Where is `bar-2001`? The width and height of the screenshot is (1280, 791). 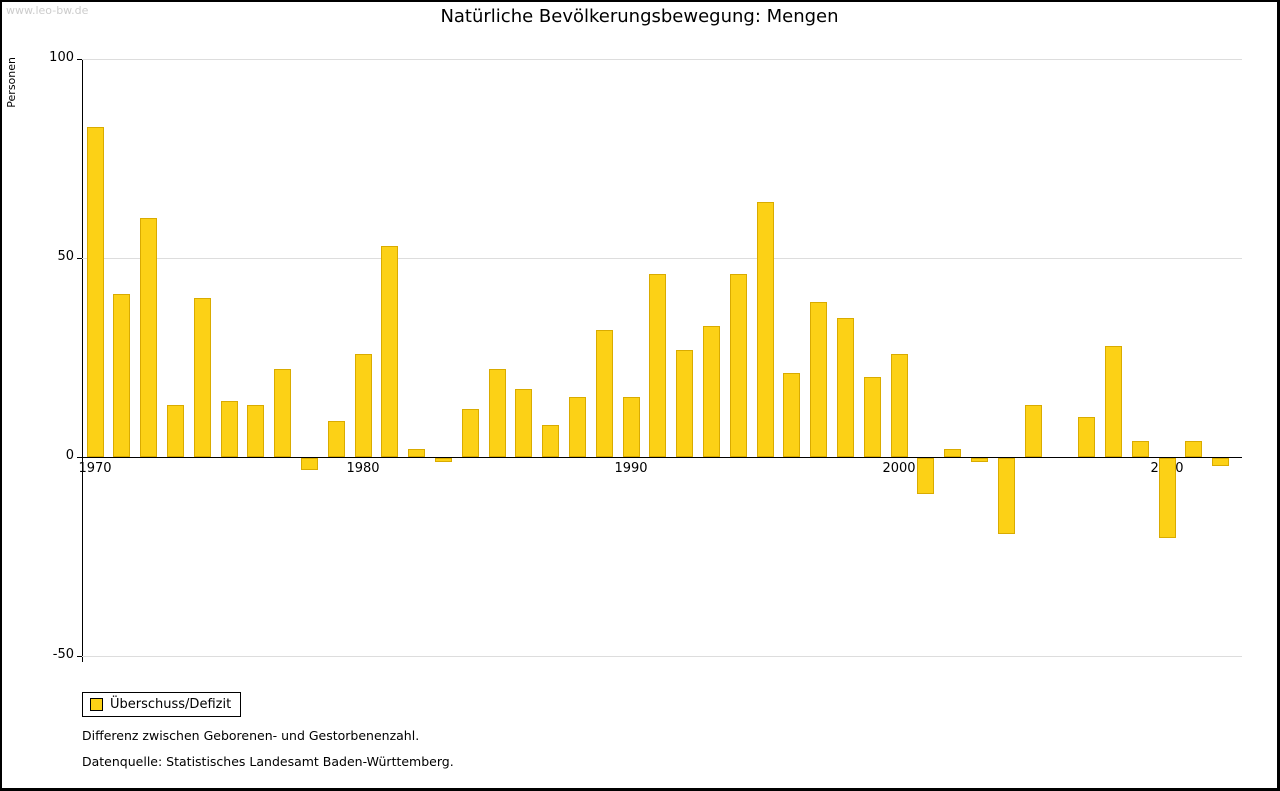
bar-2001 is located at coordinates (926, 476).